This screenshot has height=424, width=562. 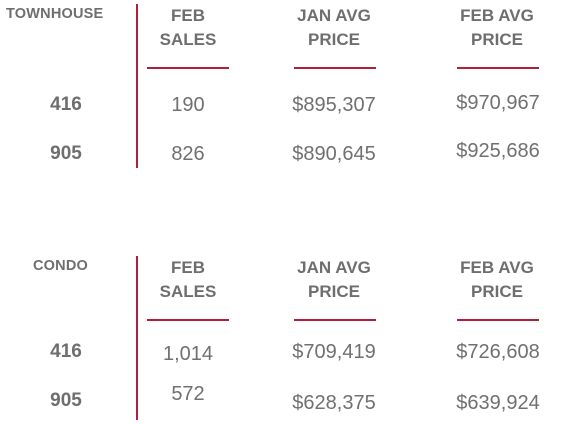 I want to click on cell-feb-sales: 1,014, so click(x=188, y=354).